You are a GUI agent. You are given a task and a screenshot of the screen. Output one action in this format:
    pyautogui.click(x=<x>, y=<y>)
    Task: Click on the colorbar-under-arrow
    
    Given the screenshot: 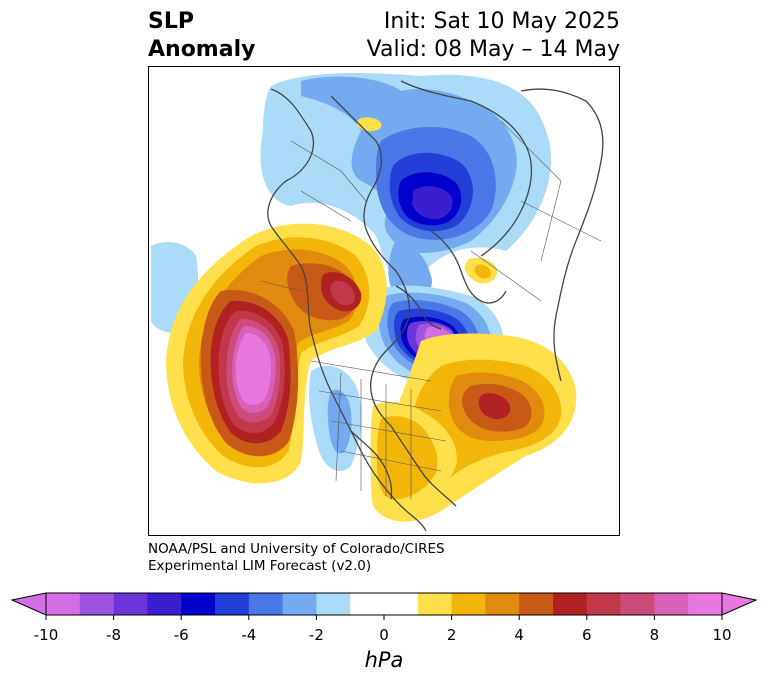 What is the action you would take?
    pyautogui.click(x=28, y=604)
    